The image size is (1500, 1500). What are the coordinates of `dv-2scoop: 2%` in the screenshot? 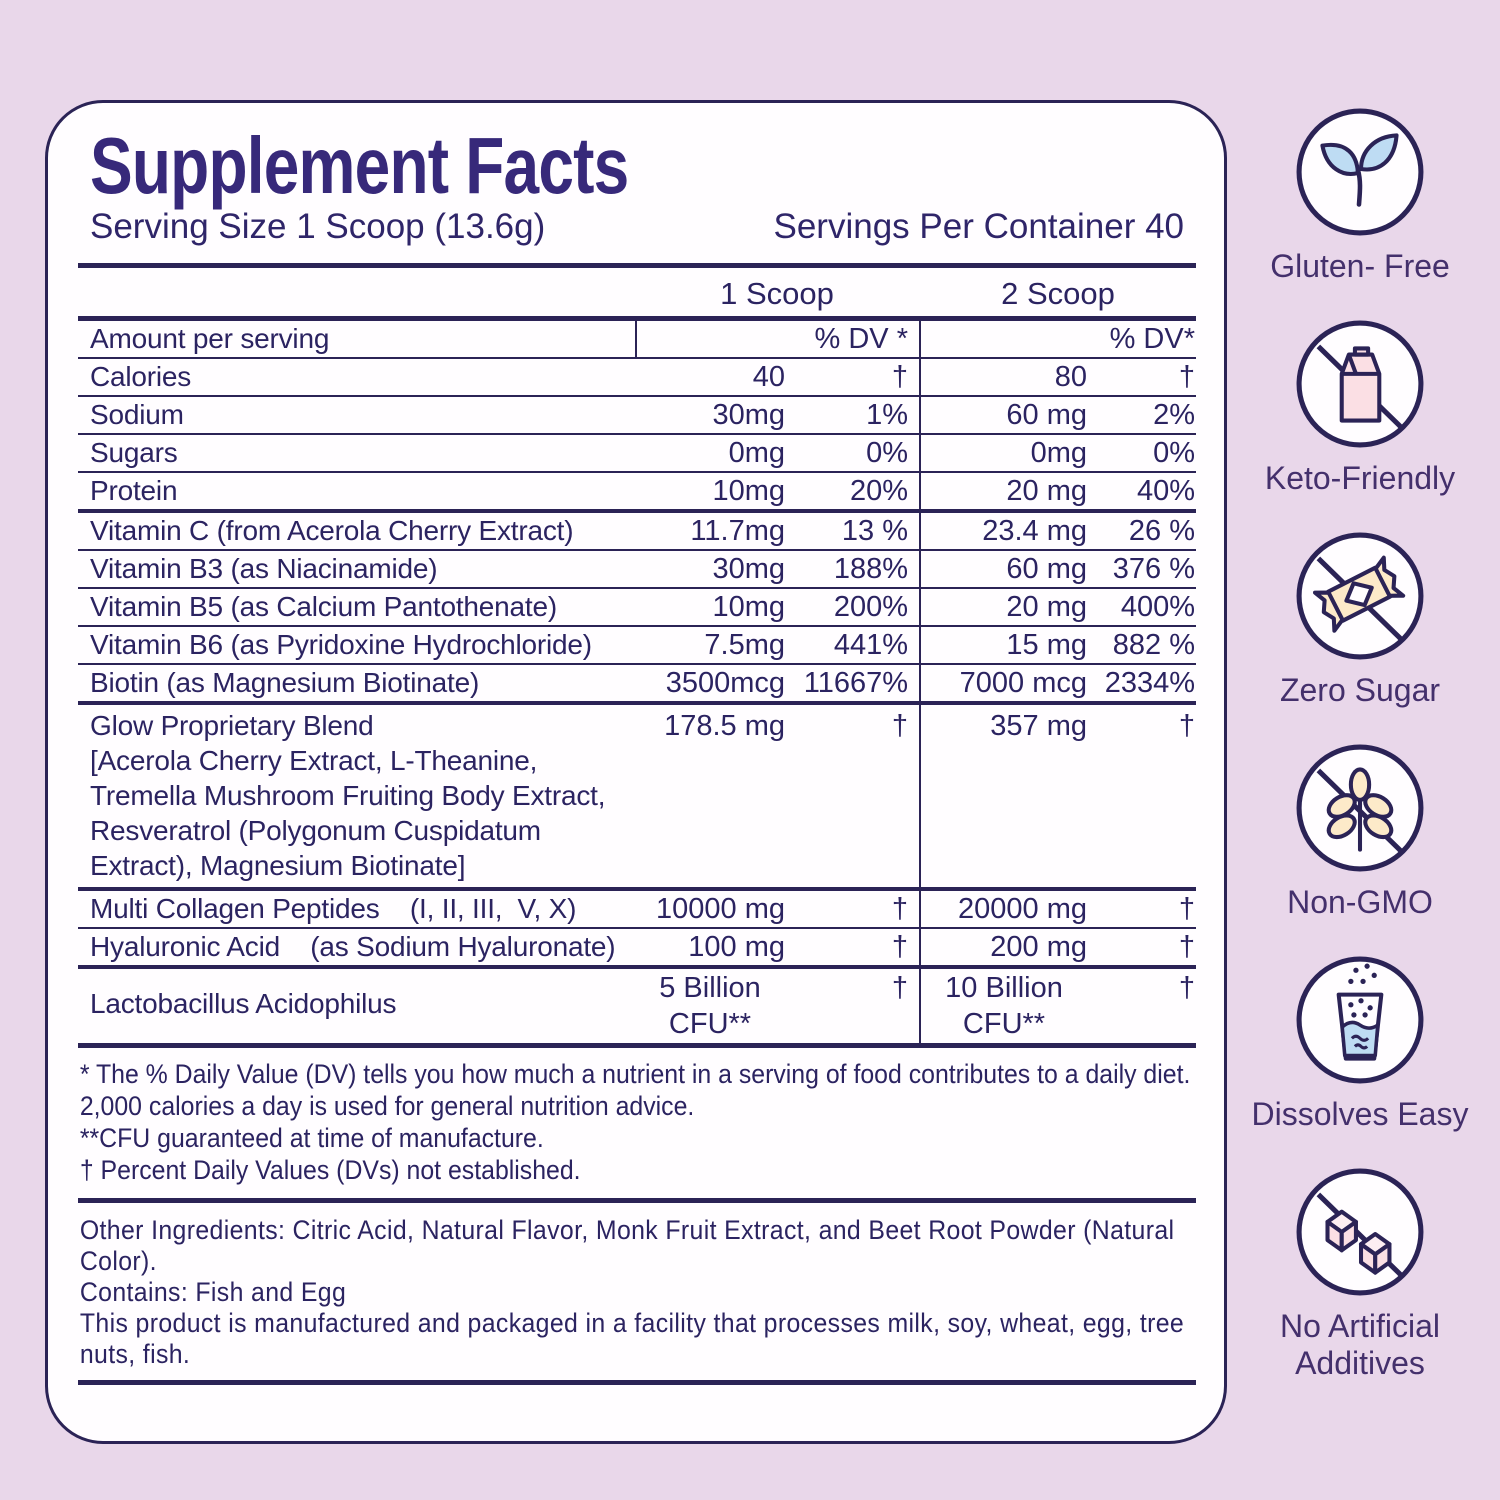 It's located at (1174, 415).